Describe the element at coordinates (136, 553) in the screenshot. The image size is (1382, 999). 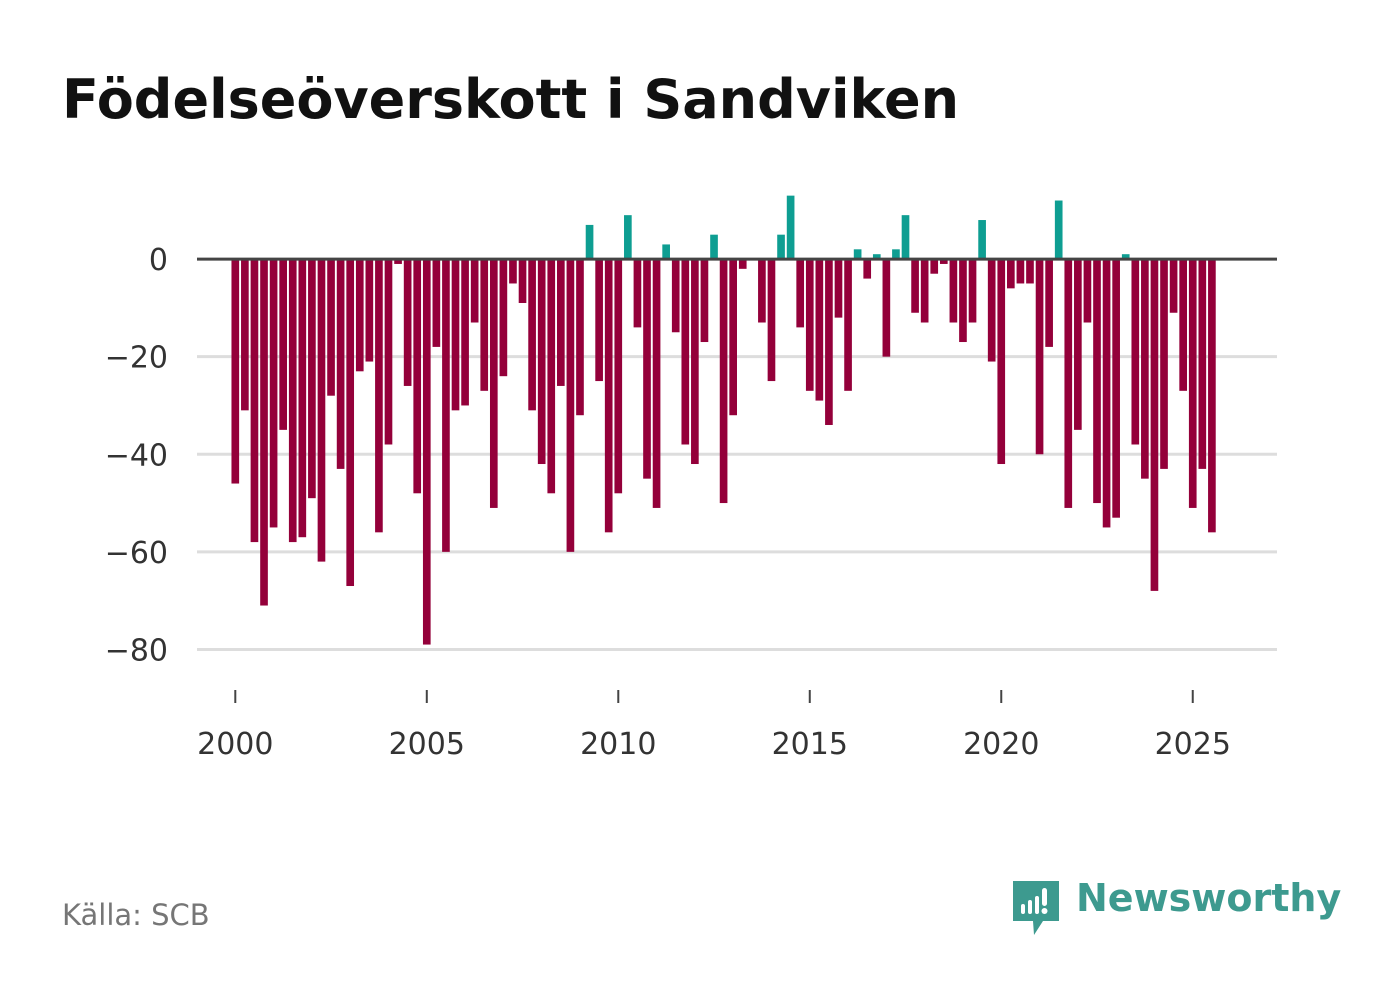
I see `y-tick-label: −60` at that location.